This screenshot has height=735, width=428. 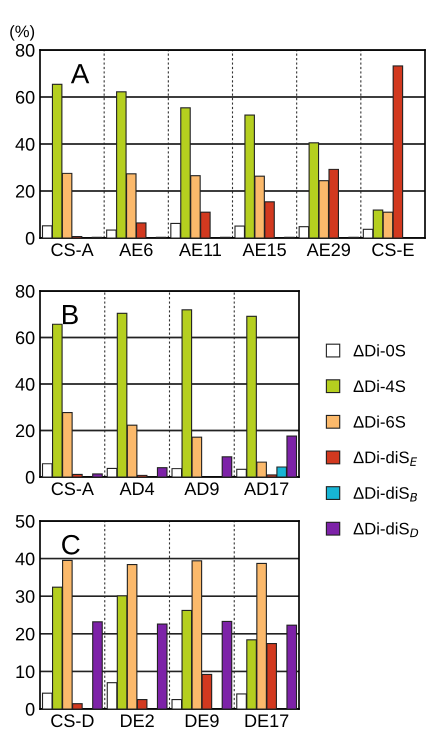 What do you see at coordinates (70, 314) in the screenshot?
I see `annotation: B` at bounding box center [70, 314].